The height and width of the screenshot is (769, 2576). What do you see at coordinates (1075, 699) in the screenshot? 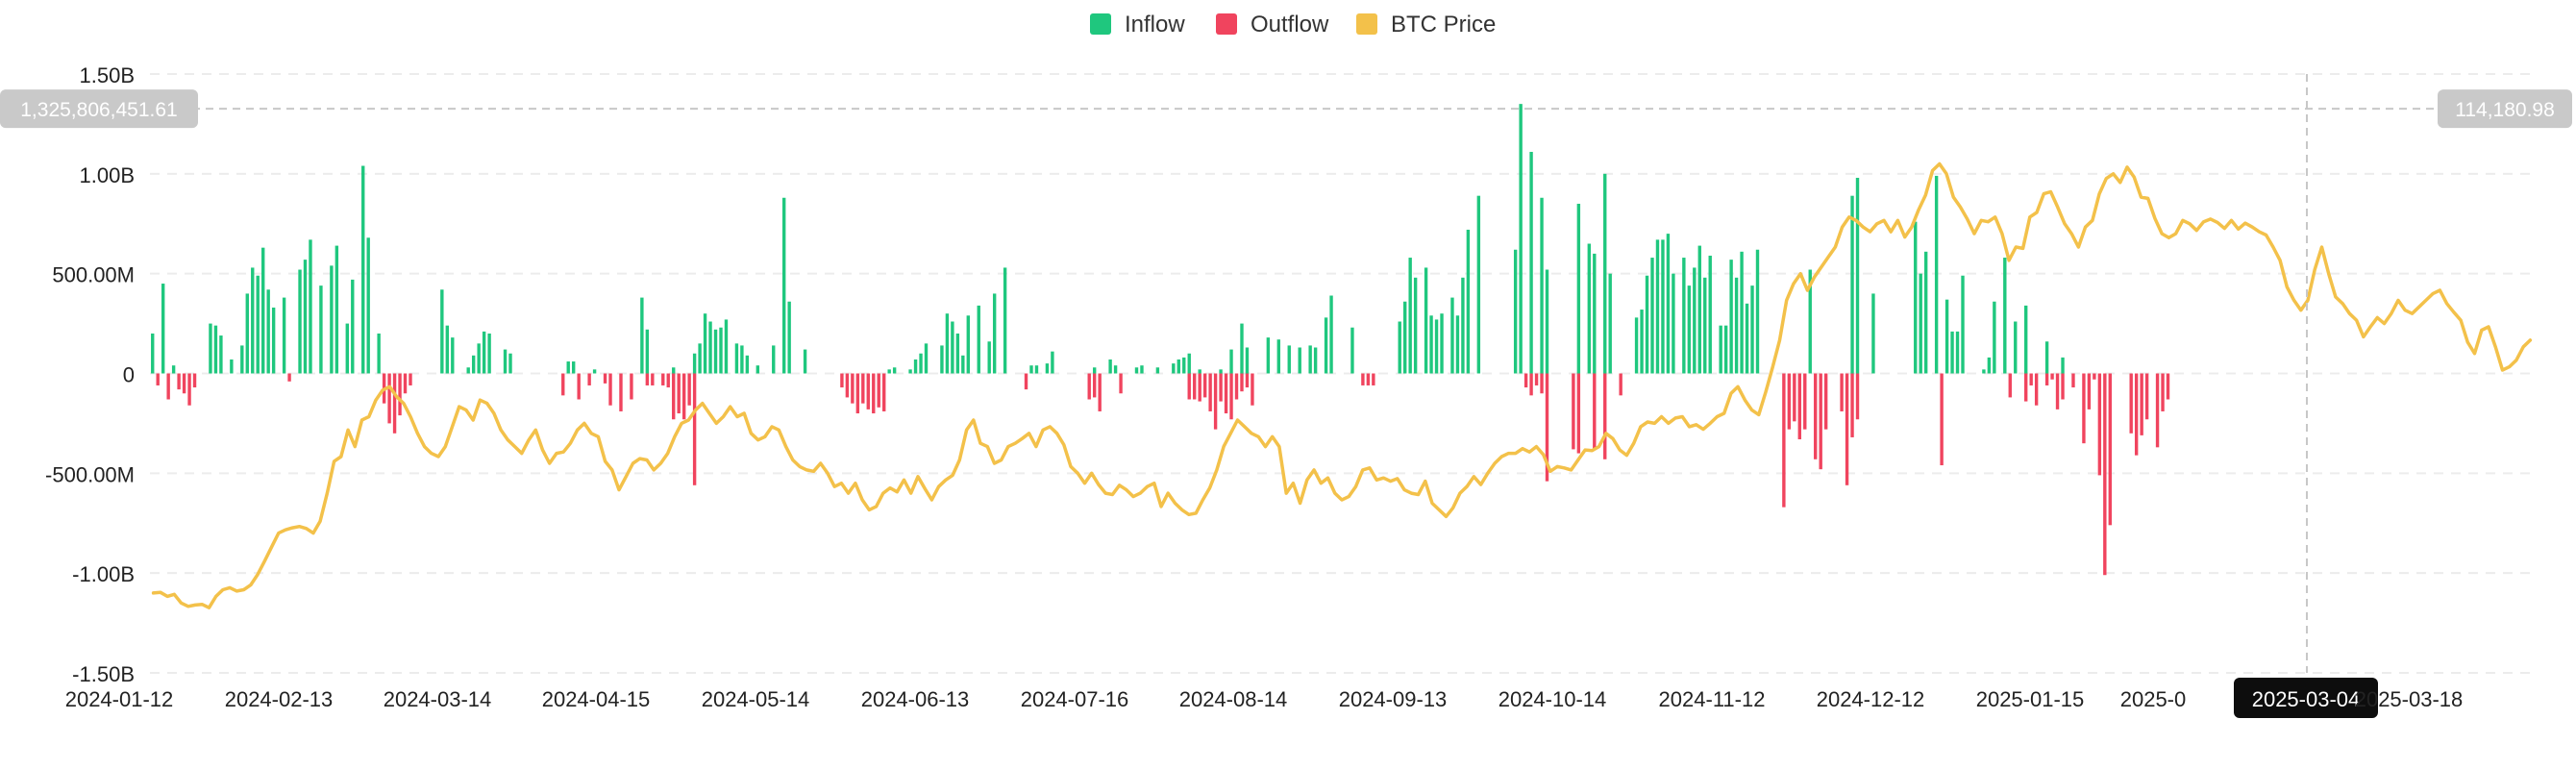
I see `x-tick-label: 2024-07-16` at bounding box center [1075, 699].